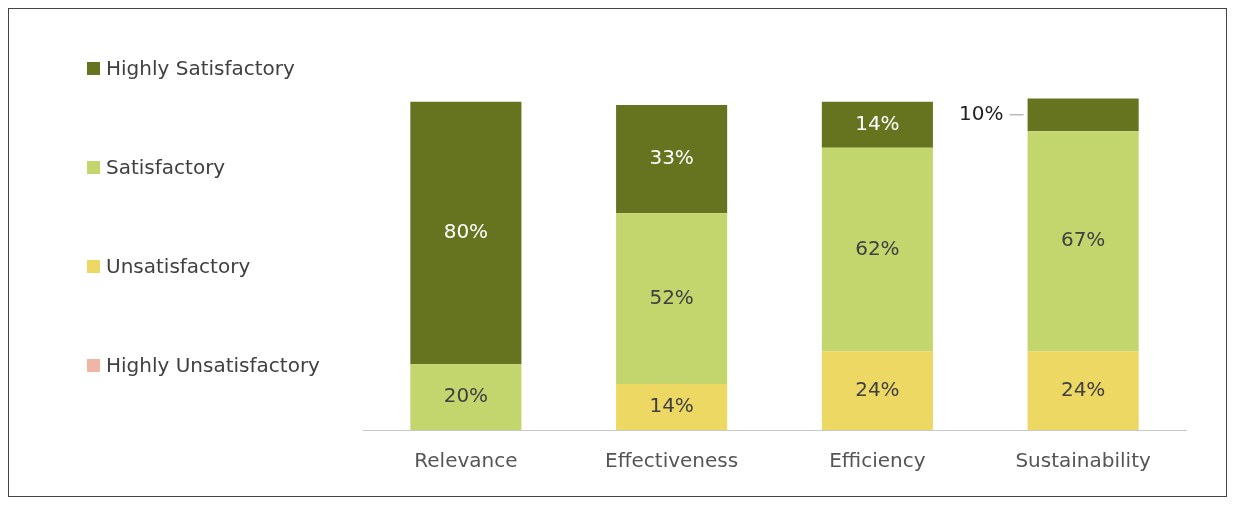 Image resolution: width=1235 pixels, height=505 pixels. What do you see at coordinates (981, 113) in the screenshot?
I see `data-label: 10%` at bounding box center [981, 113].